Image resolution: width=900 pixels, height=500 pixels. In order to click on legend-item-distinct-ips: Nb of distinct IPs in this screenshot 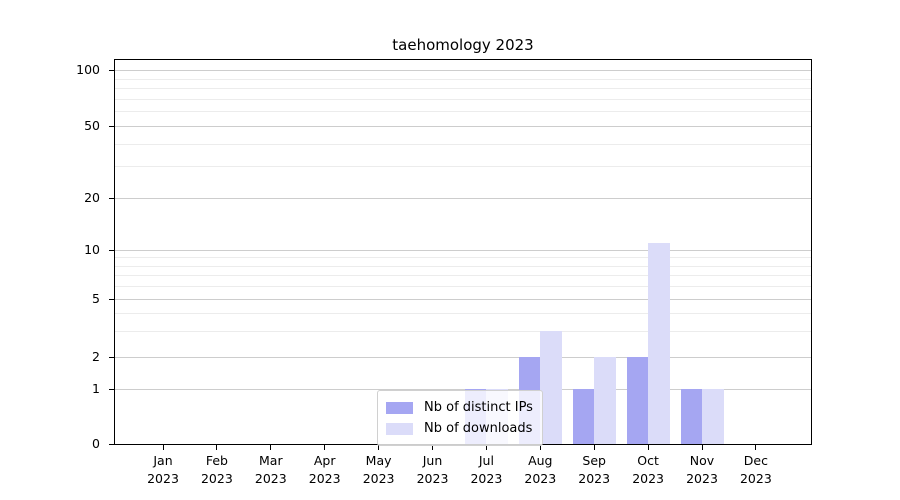, I will do `click(459, 407)`.